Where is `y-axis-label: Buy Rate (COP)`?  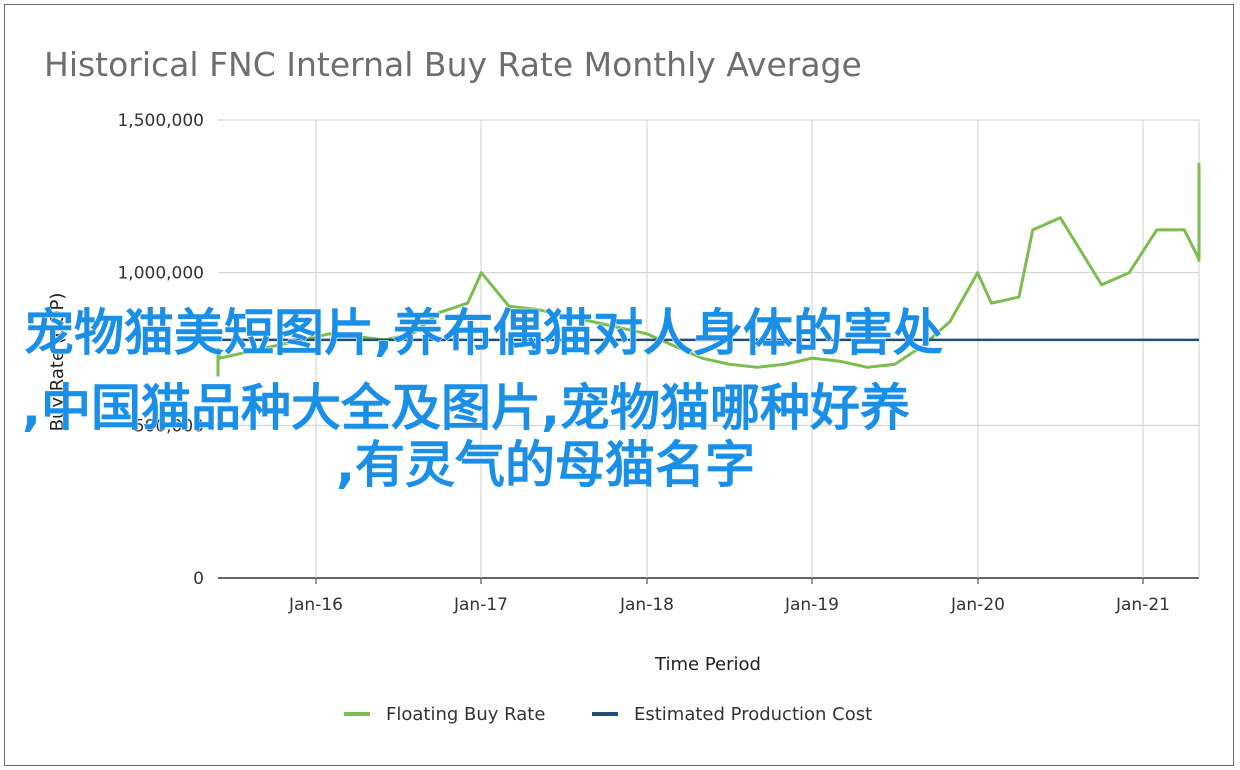 y-axis-label: Buy Rate (COP) is located at coordinates (57, 362).